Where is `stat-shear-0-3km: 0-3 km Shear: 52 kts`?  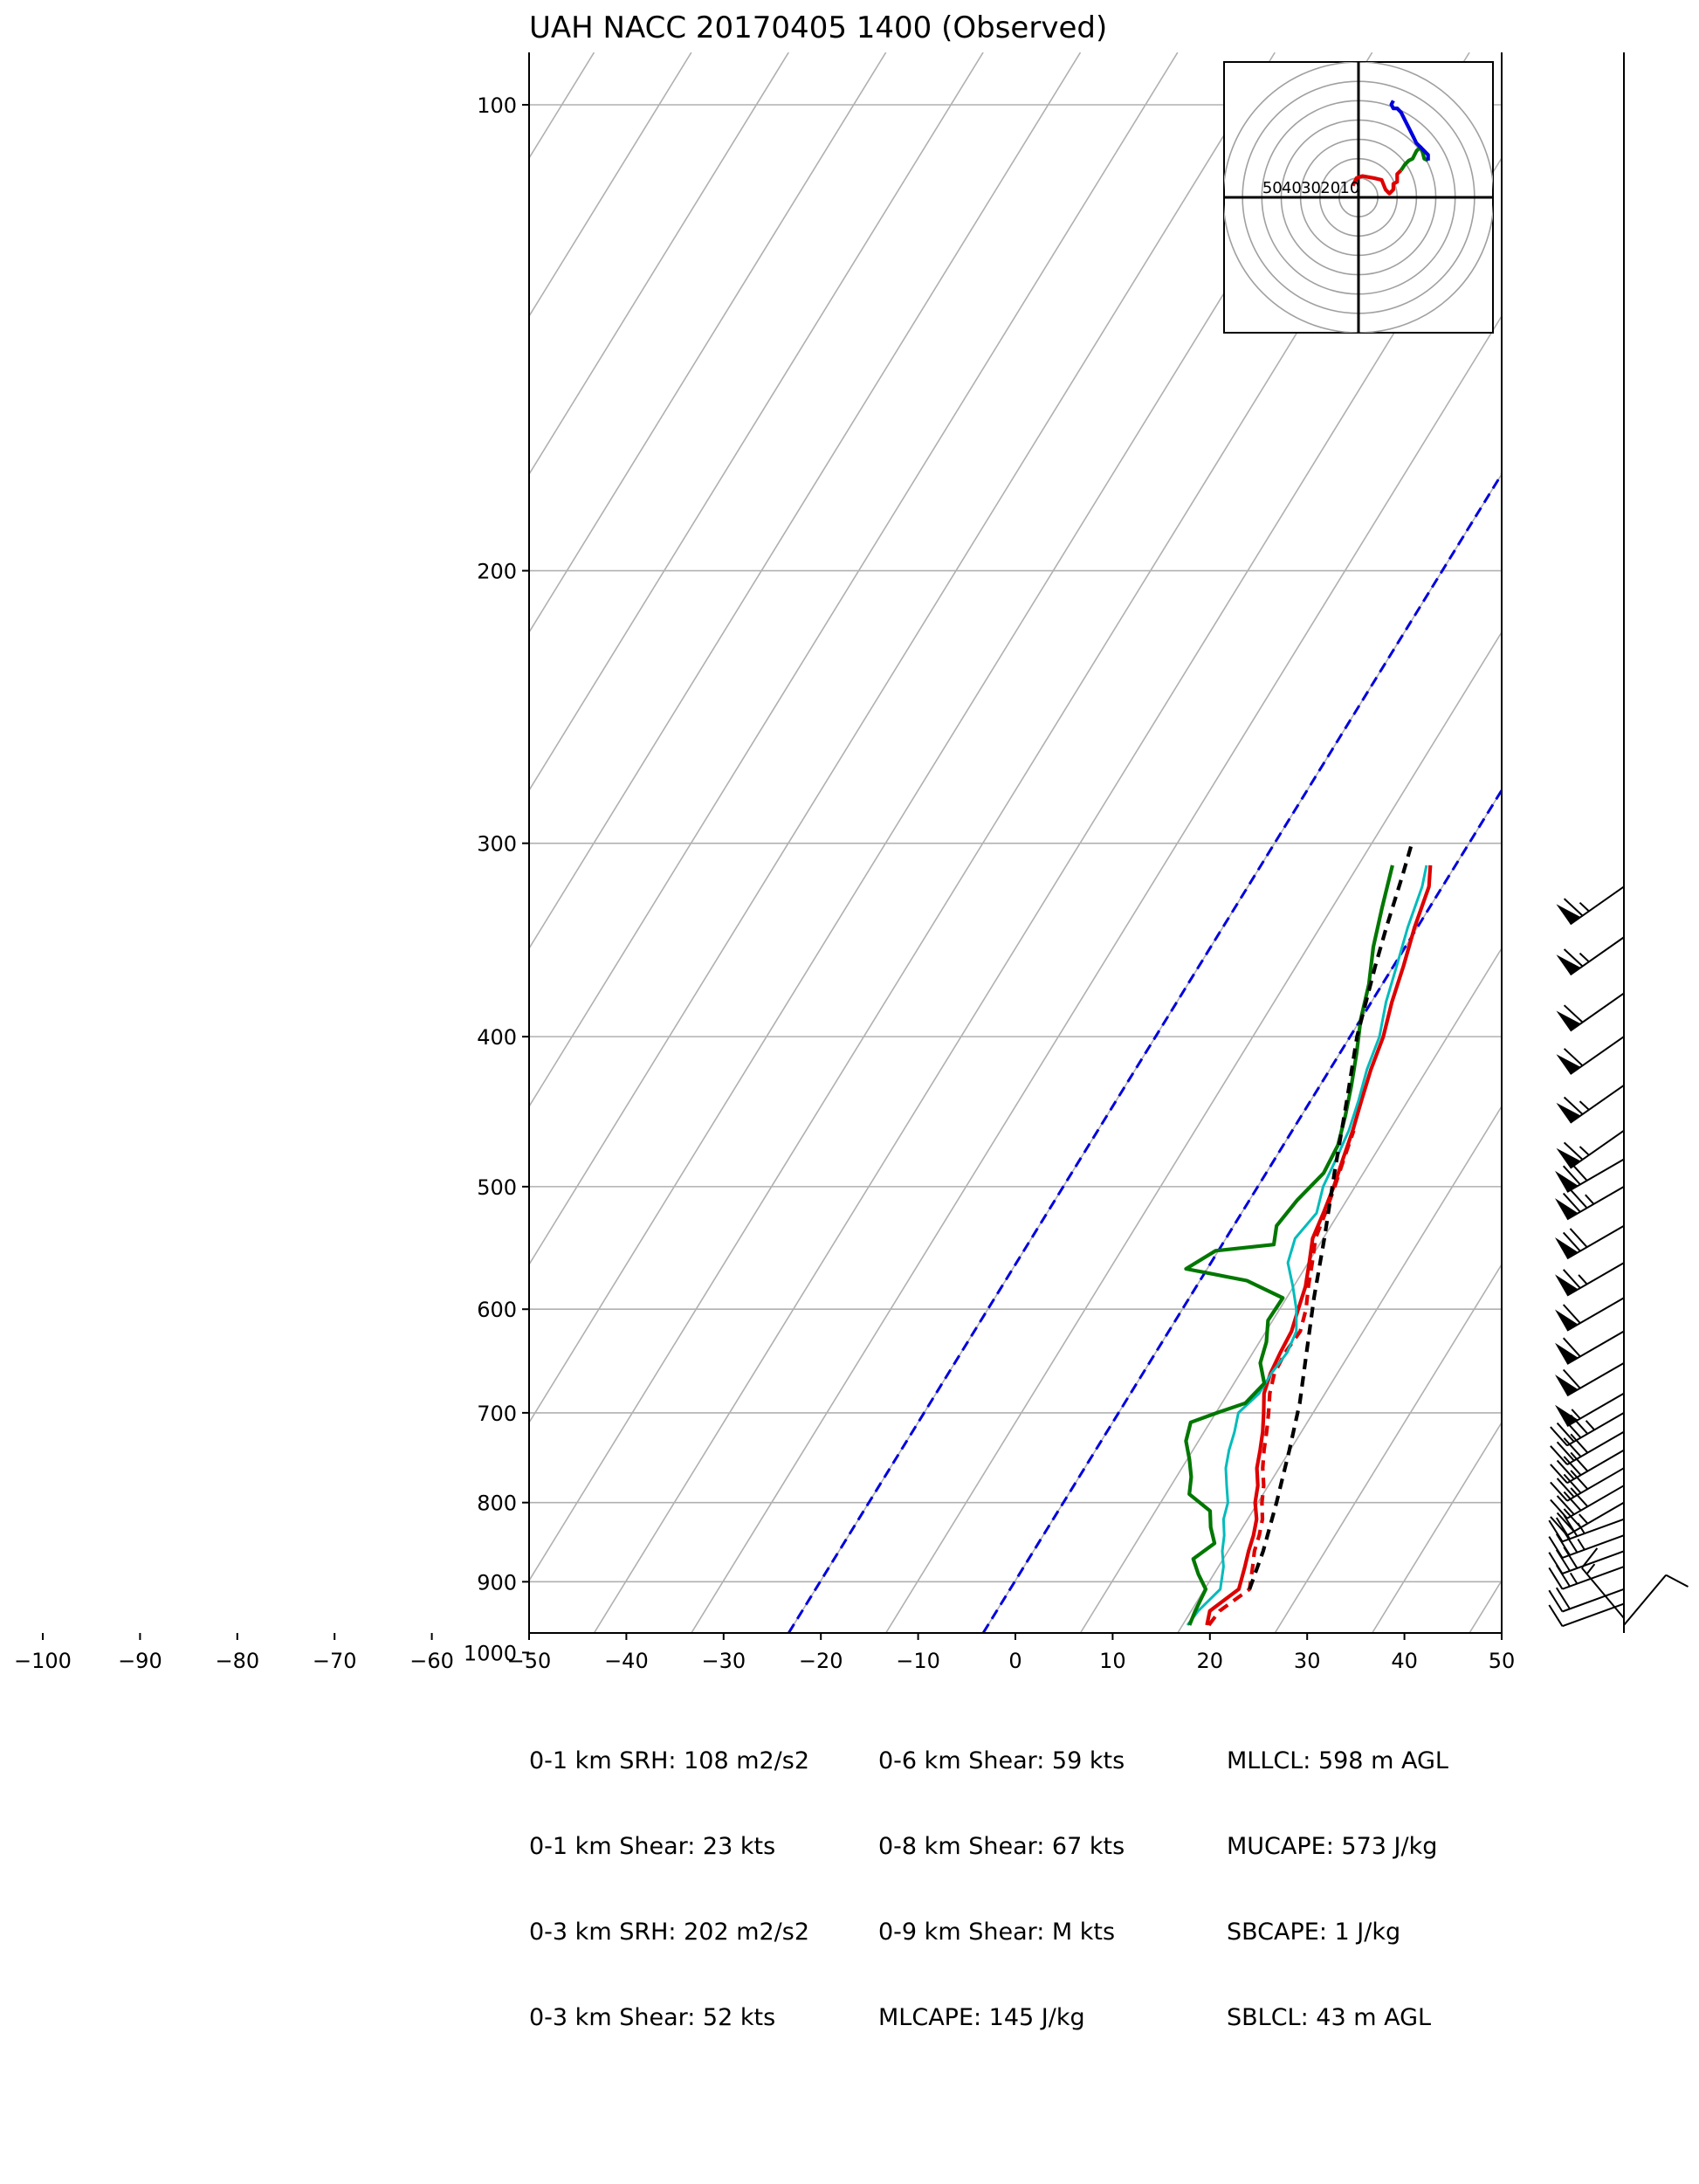 stat-shear-0-3km: 0-3 km Shear: 52 kts is located at coordinates (652, 2017).